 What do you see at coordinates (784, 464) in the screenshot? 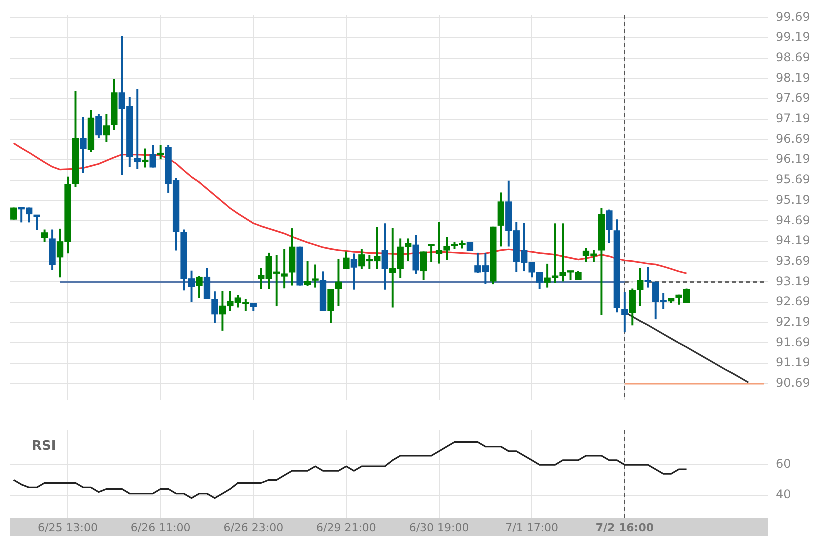
I see `y-tick-label: 60` at bounding box center [784, 464].